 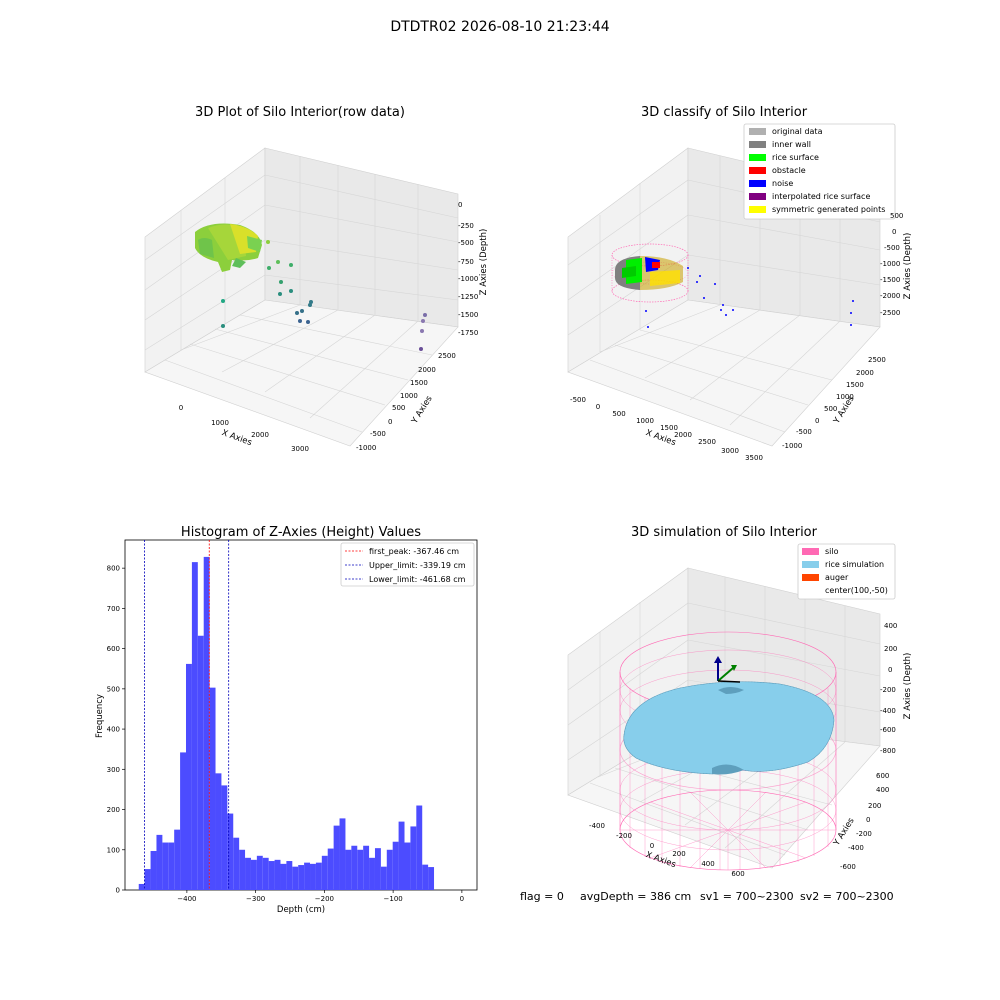 What do you see at coordinates (757, 131) in the screenshot?
I see `legend-swatch-original-data` at bounding box center [757, 131].